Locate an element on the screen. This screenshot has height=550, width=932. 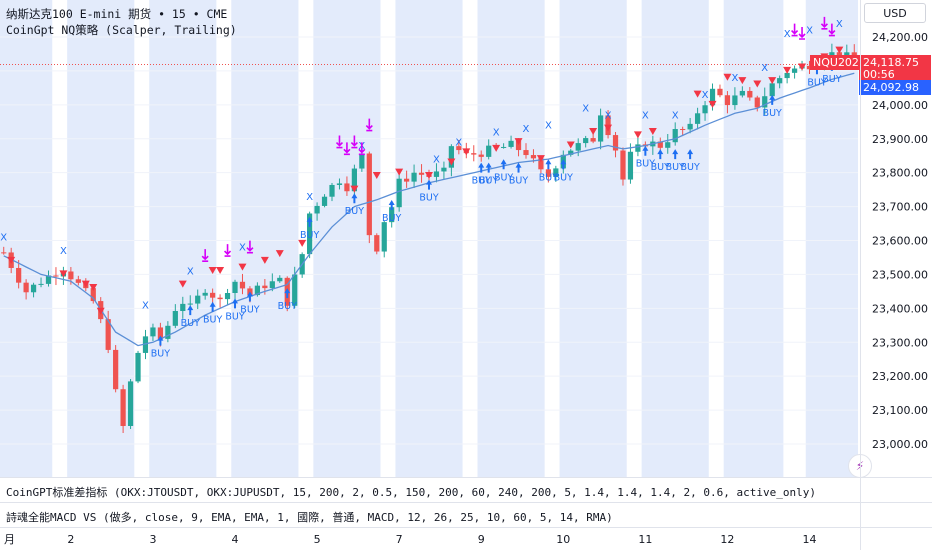
x-tick-label: 3 is located at coordinates (152, 539).